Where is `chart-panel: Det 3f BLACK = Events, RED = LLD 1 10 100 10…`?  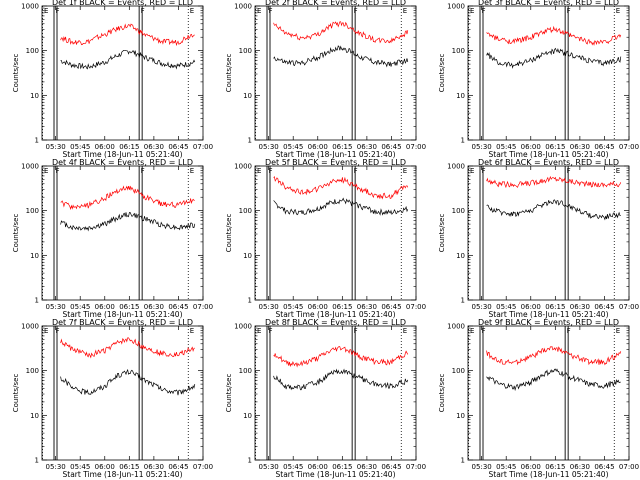 chart-panel: Det 3f BLACK = Events, RED = LLD 1 10 100 10… is located at coordinates (532, 80).